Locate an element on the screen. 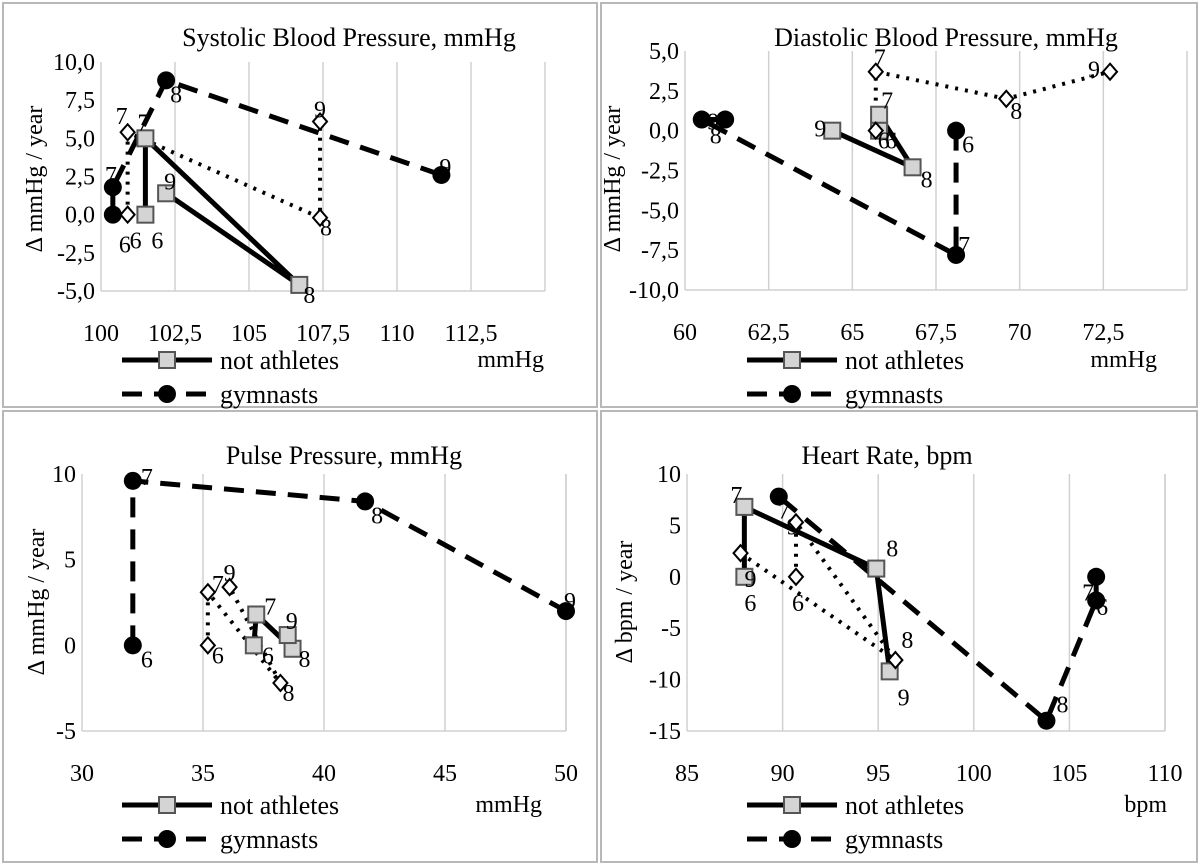 This screenshot has width=1200, height=865. chart-title: Heart Rate, bpm is located at coordinates (886, 455).